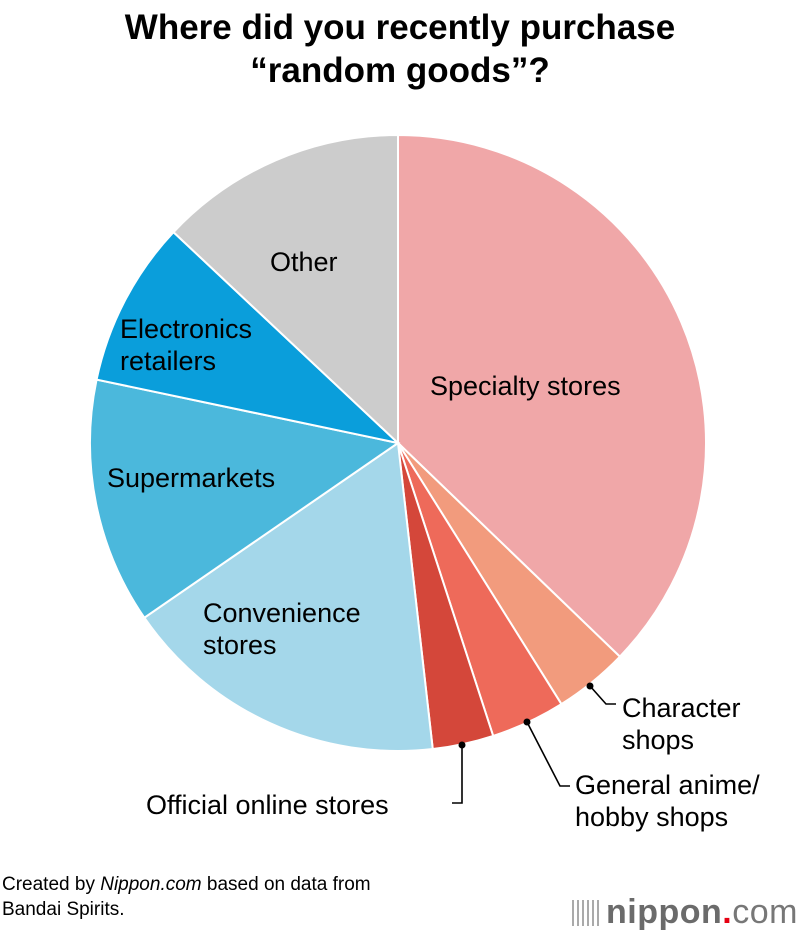 Image resolution: width=800 pixels, height=934 pixels. I want to click on label-electronics-line1: Electronics, so click(186, 329).